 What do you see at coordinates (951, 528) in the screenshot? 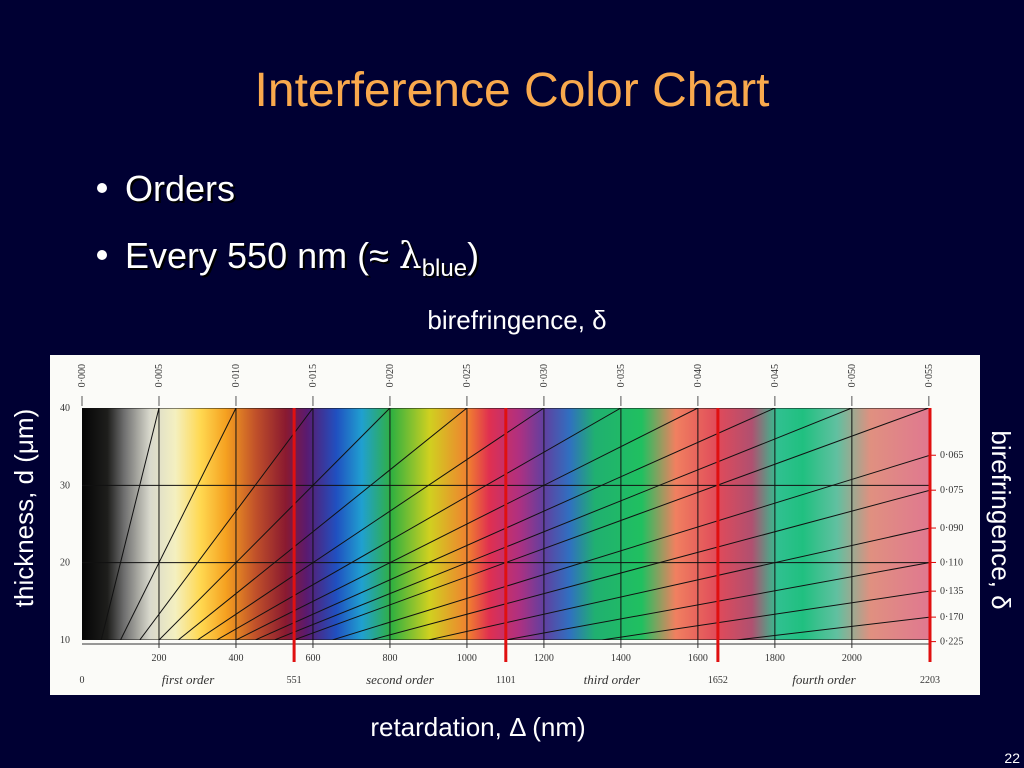
I see `right-tick-label: 0·090` at bounding box center [951, 528].